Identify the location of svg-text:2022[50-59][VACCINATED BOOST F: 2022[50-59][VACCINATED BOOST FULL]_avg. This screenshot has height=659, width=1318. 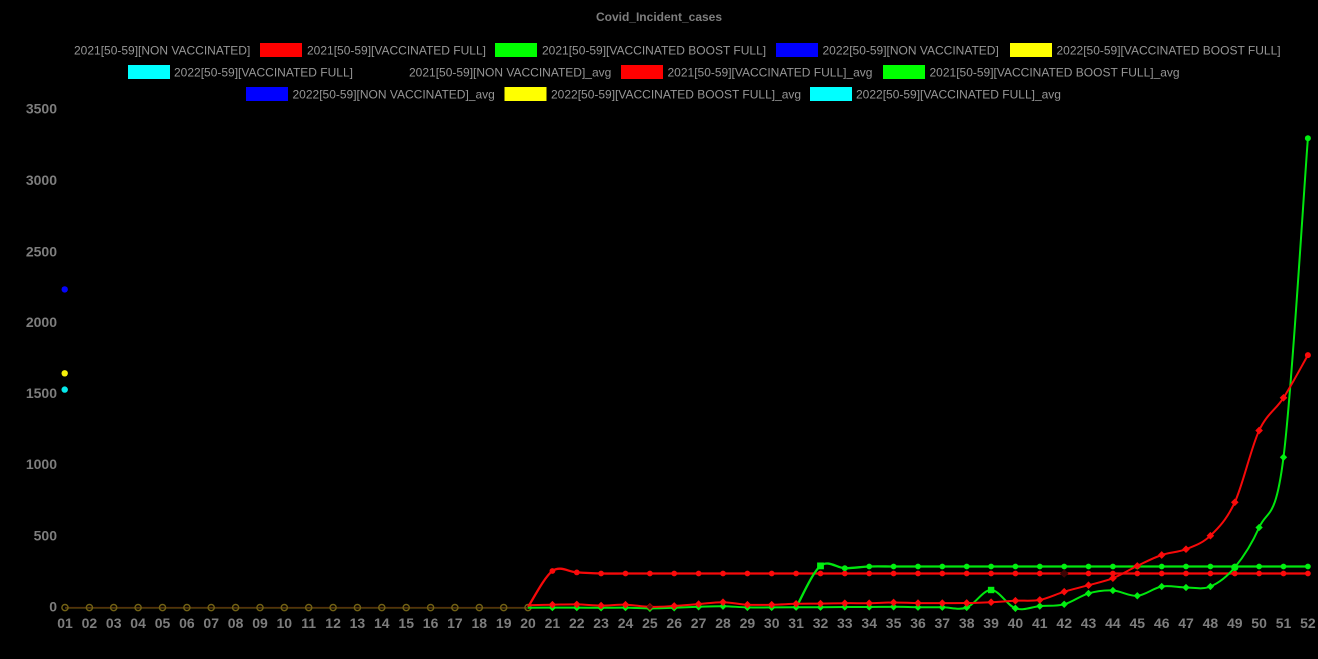
(676, 94).